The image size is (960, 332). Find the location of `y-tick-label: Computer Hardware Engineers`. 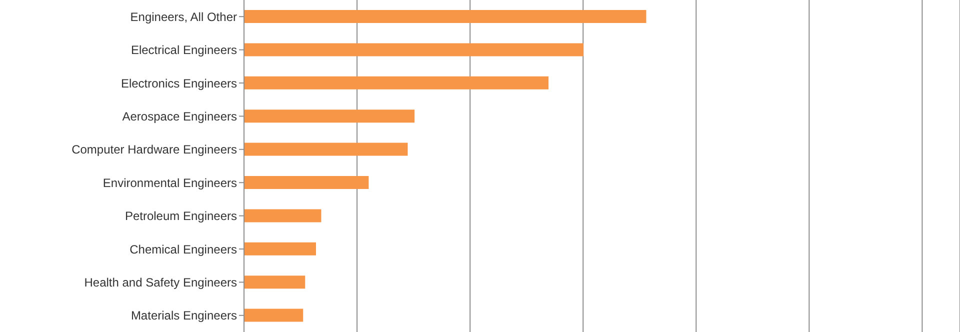

y-tick-label: Computer Hardware Engineers is located at coordinates (154, 149).